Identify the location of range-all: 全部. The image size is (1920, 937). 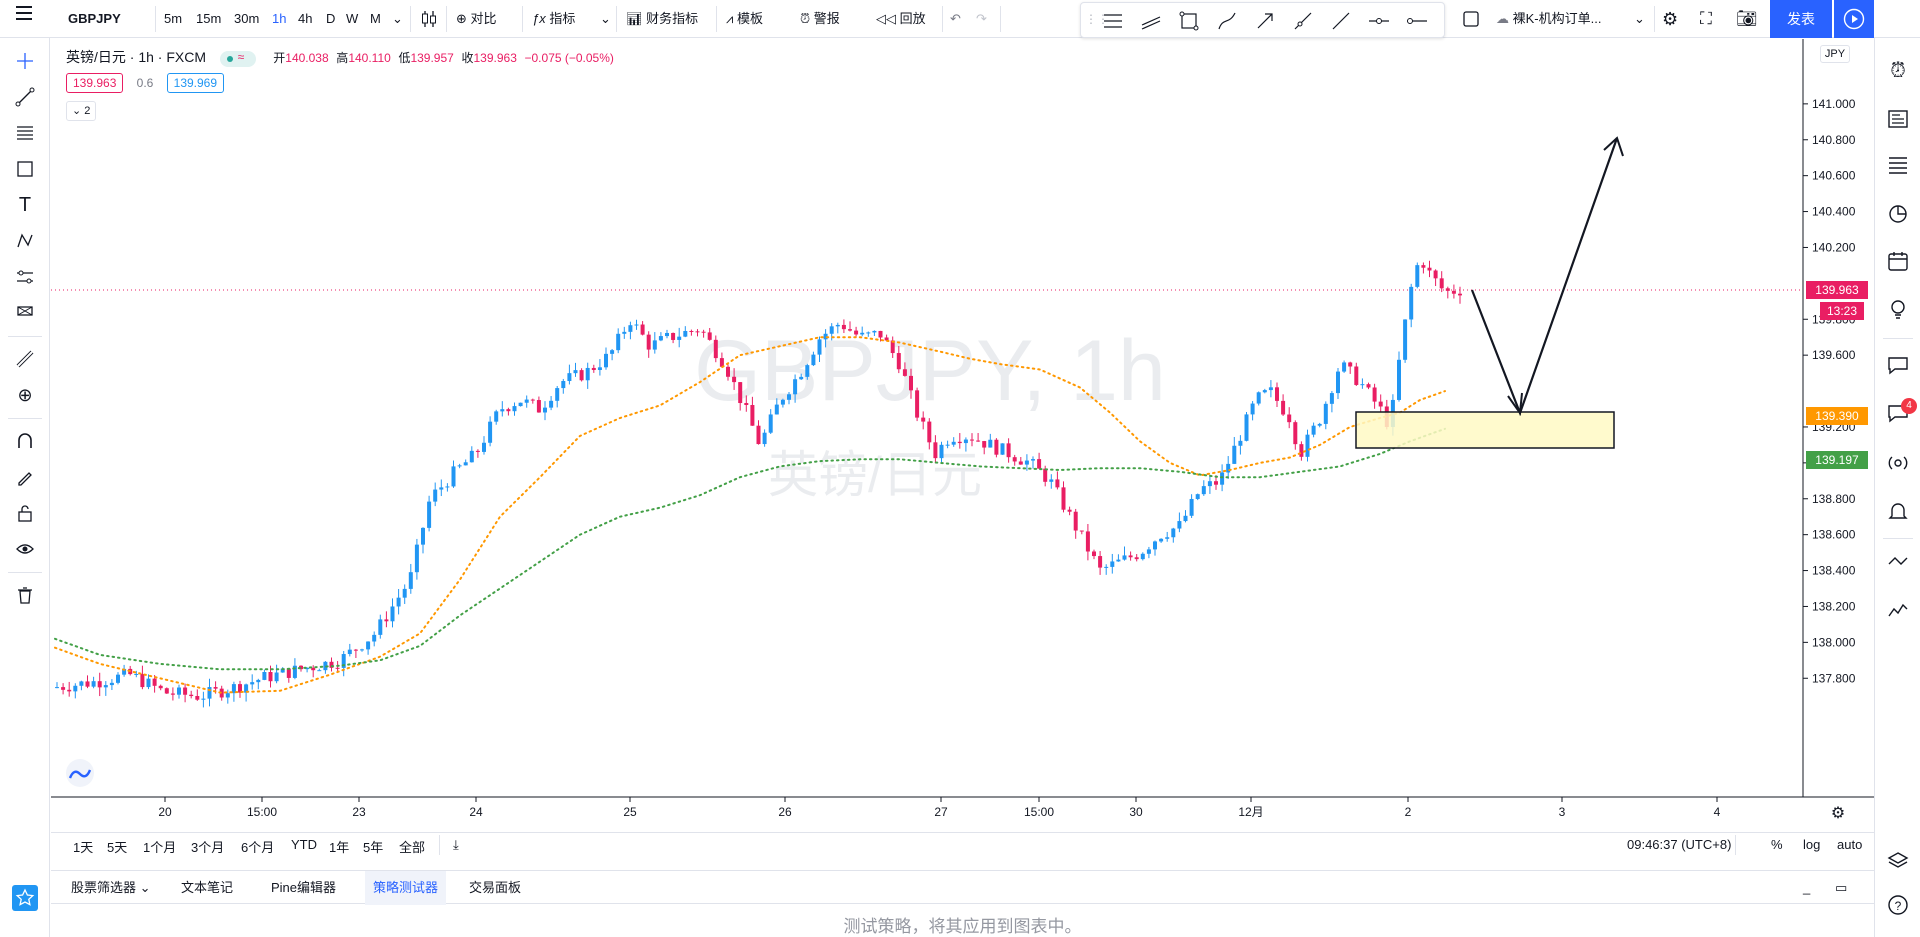
(412, 847).